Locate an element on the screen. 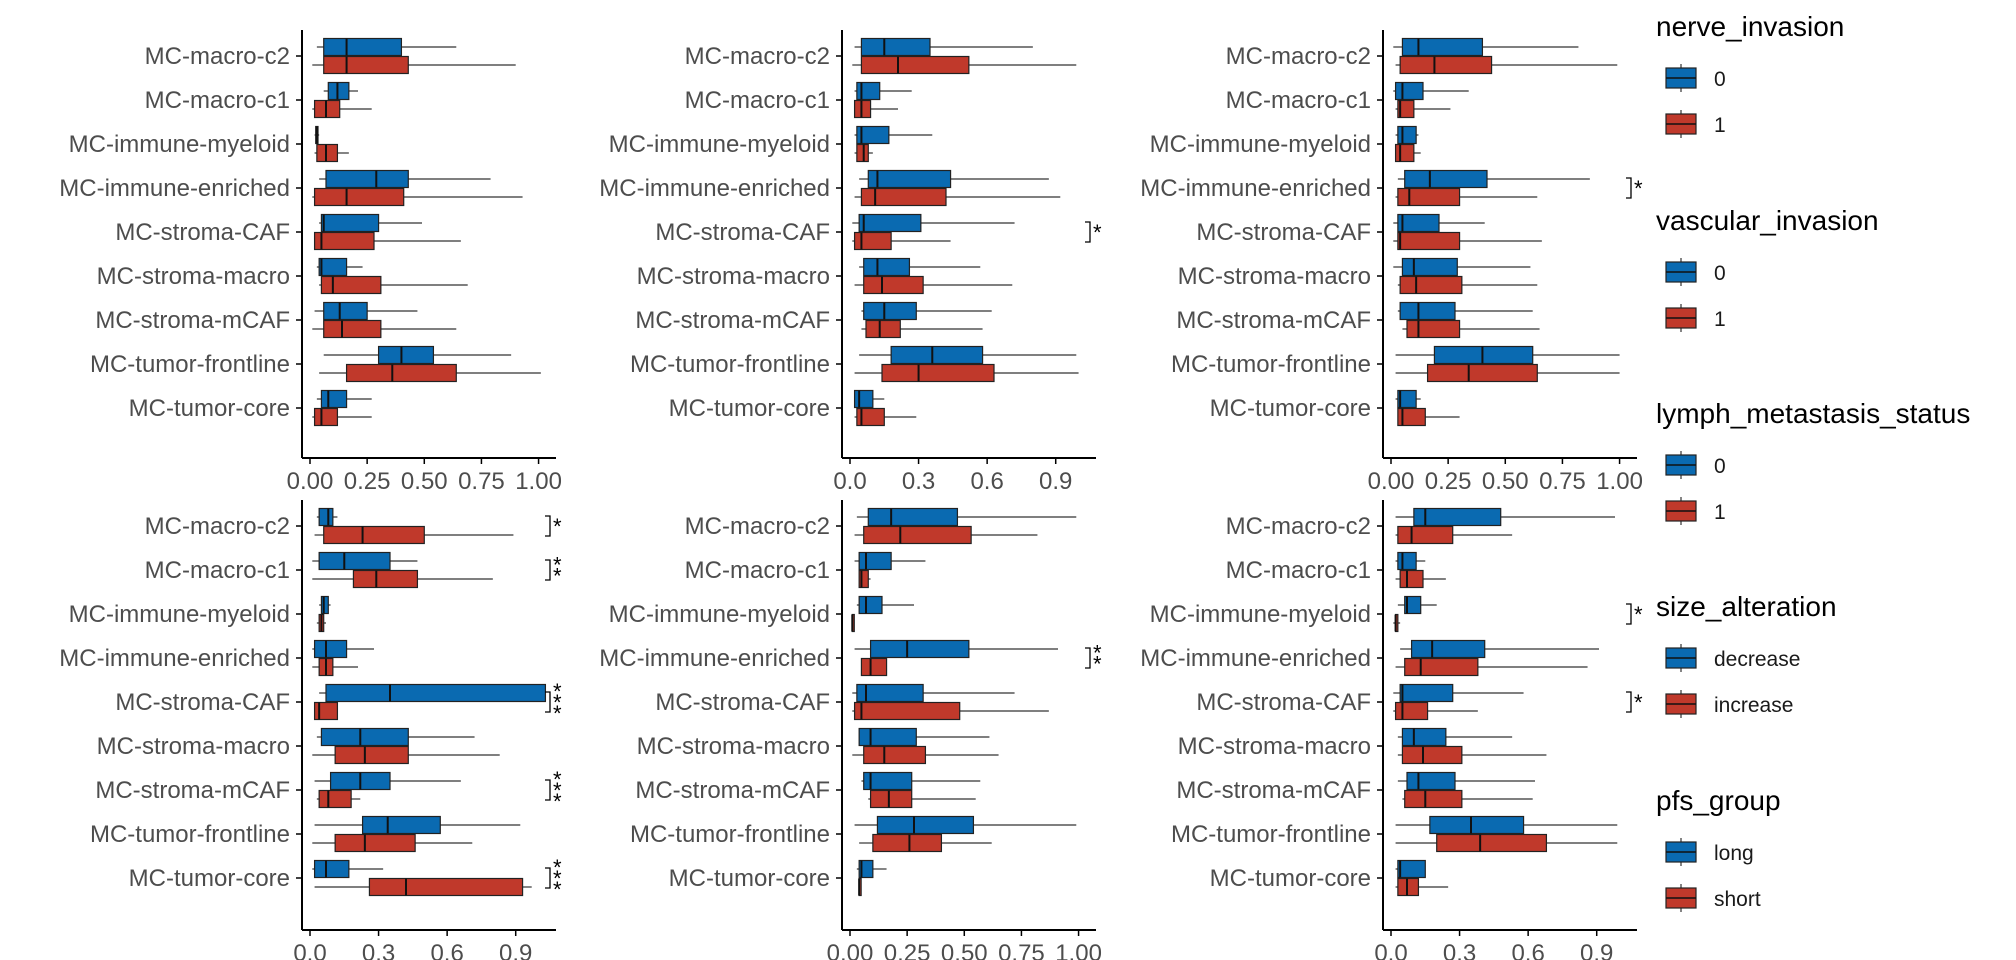  legend-label: short is located at coordinates (1737, 899).